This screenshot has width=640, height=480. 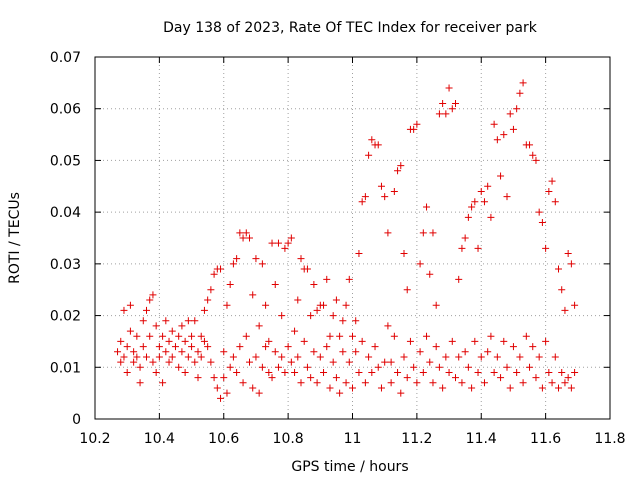 What do you see at coordinates (545, 439) in the screenshot?
I see `x-tick-label: 11.6` at bounding box center [545, 439].